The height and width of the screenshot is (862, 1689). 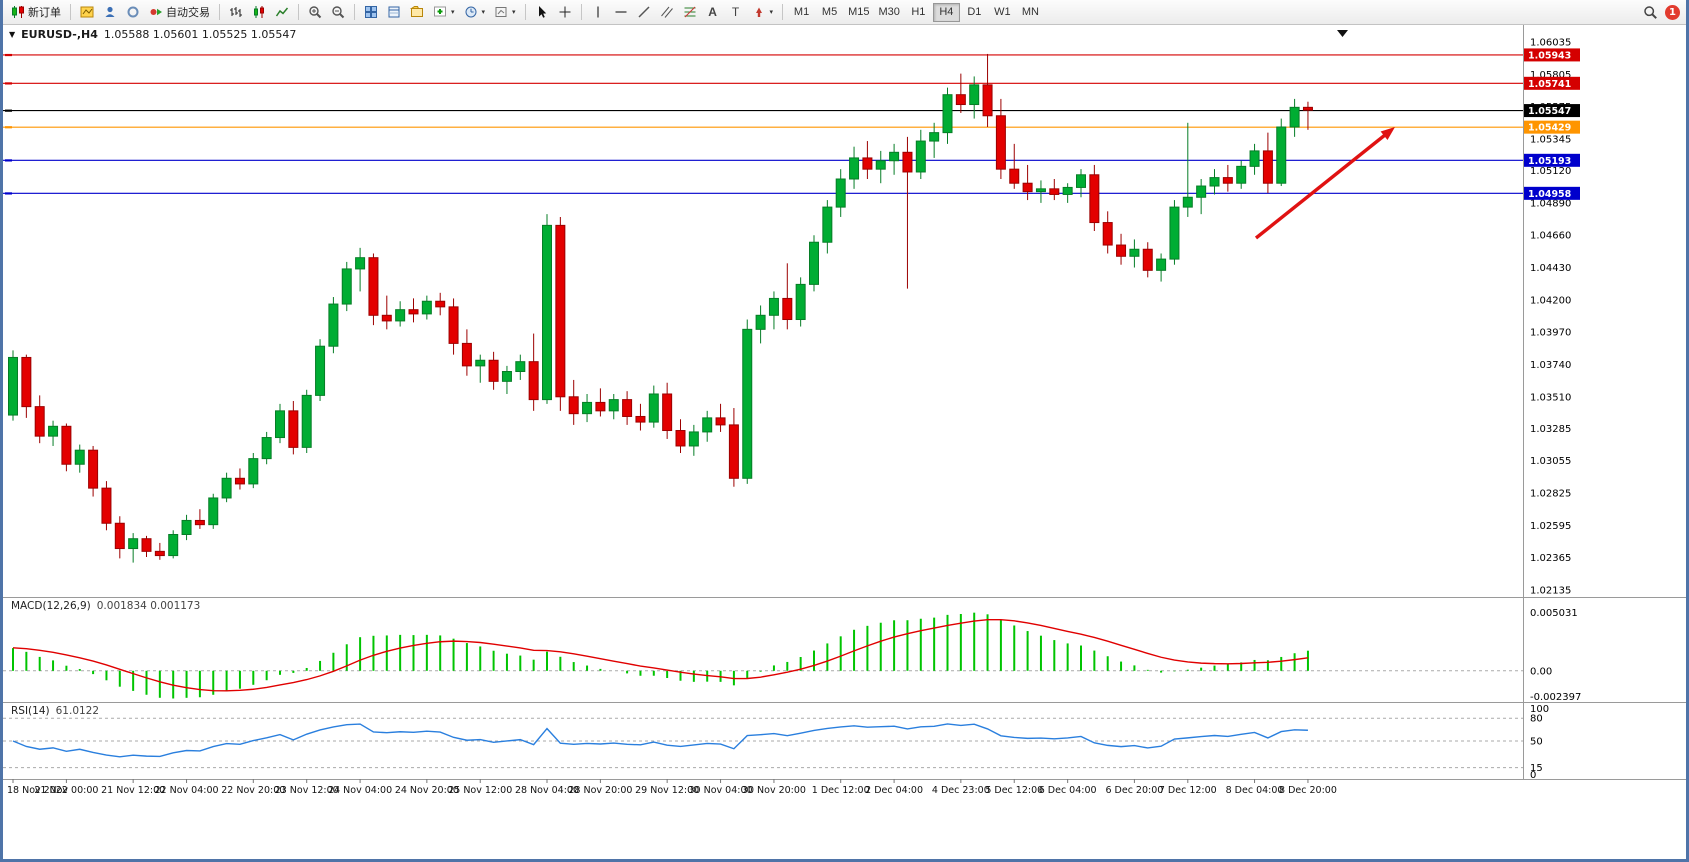 What do you see at coordinates (12, 34) in the screenshot?
I see `symbol-dropdown-icon: ▼` at bounding box center [12, 34].